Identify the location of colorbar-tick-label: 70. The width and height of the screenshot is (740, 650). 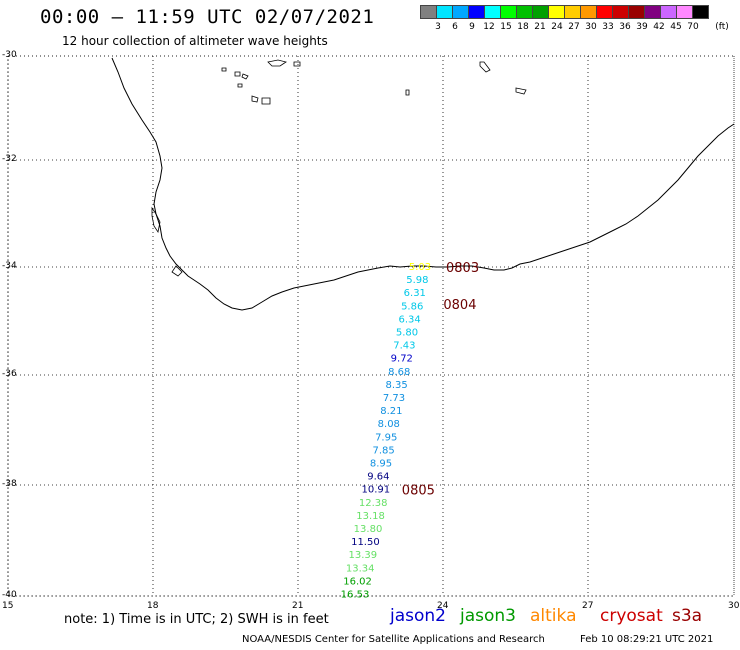
(693, 27).